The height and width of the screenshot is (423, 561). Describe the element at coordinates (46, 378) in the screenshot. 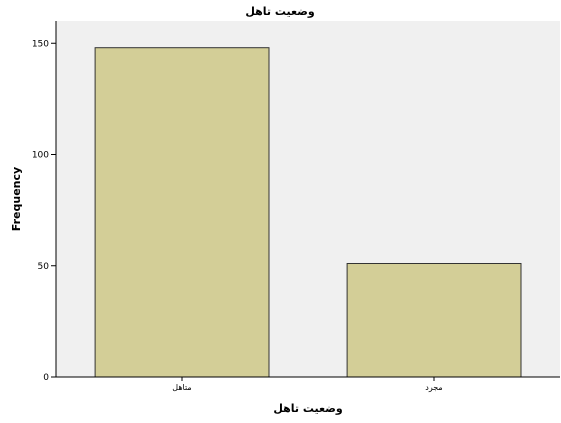

I see `y-tick-label: 0` at that location.